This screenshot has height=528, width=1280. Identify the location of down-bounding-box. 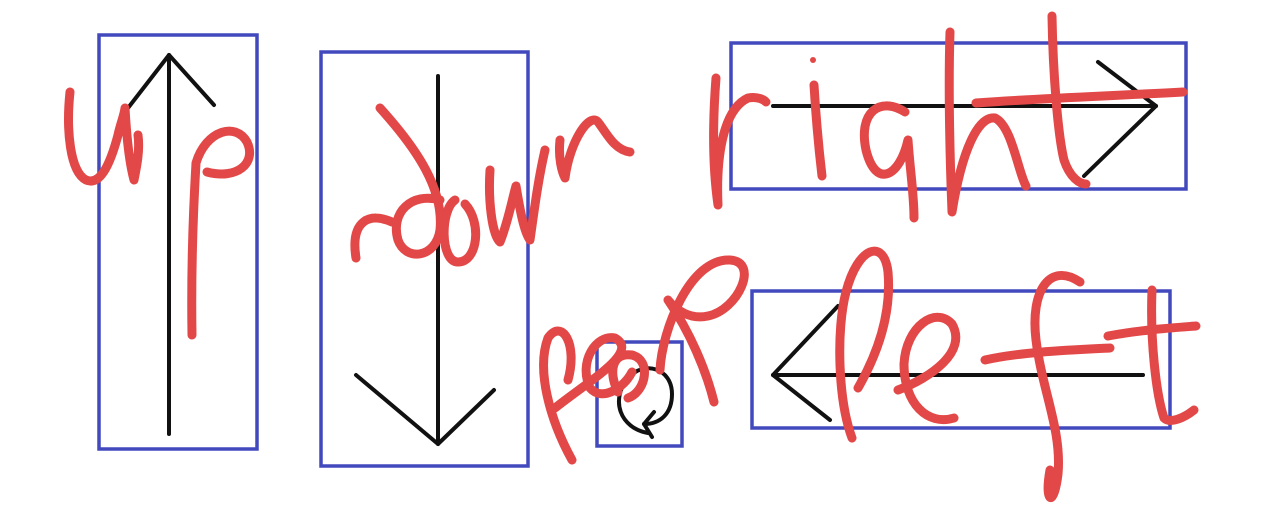
(424, 259).